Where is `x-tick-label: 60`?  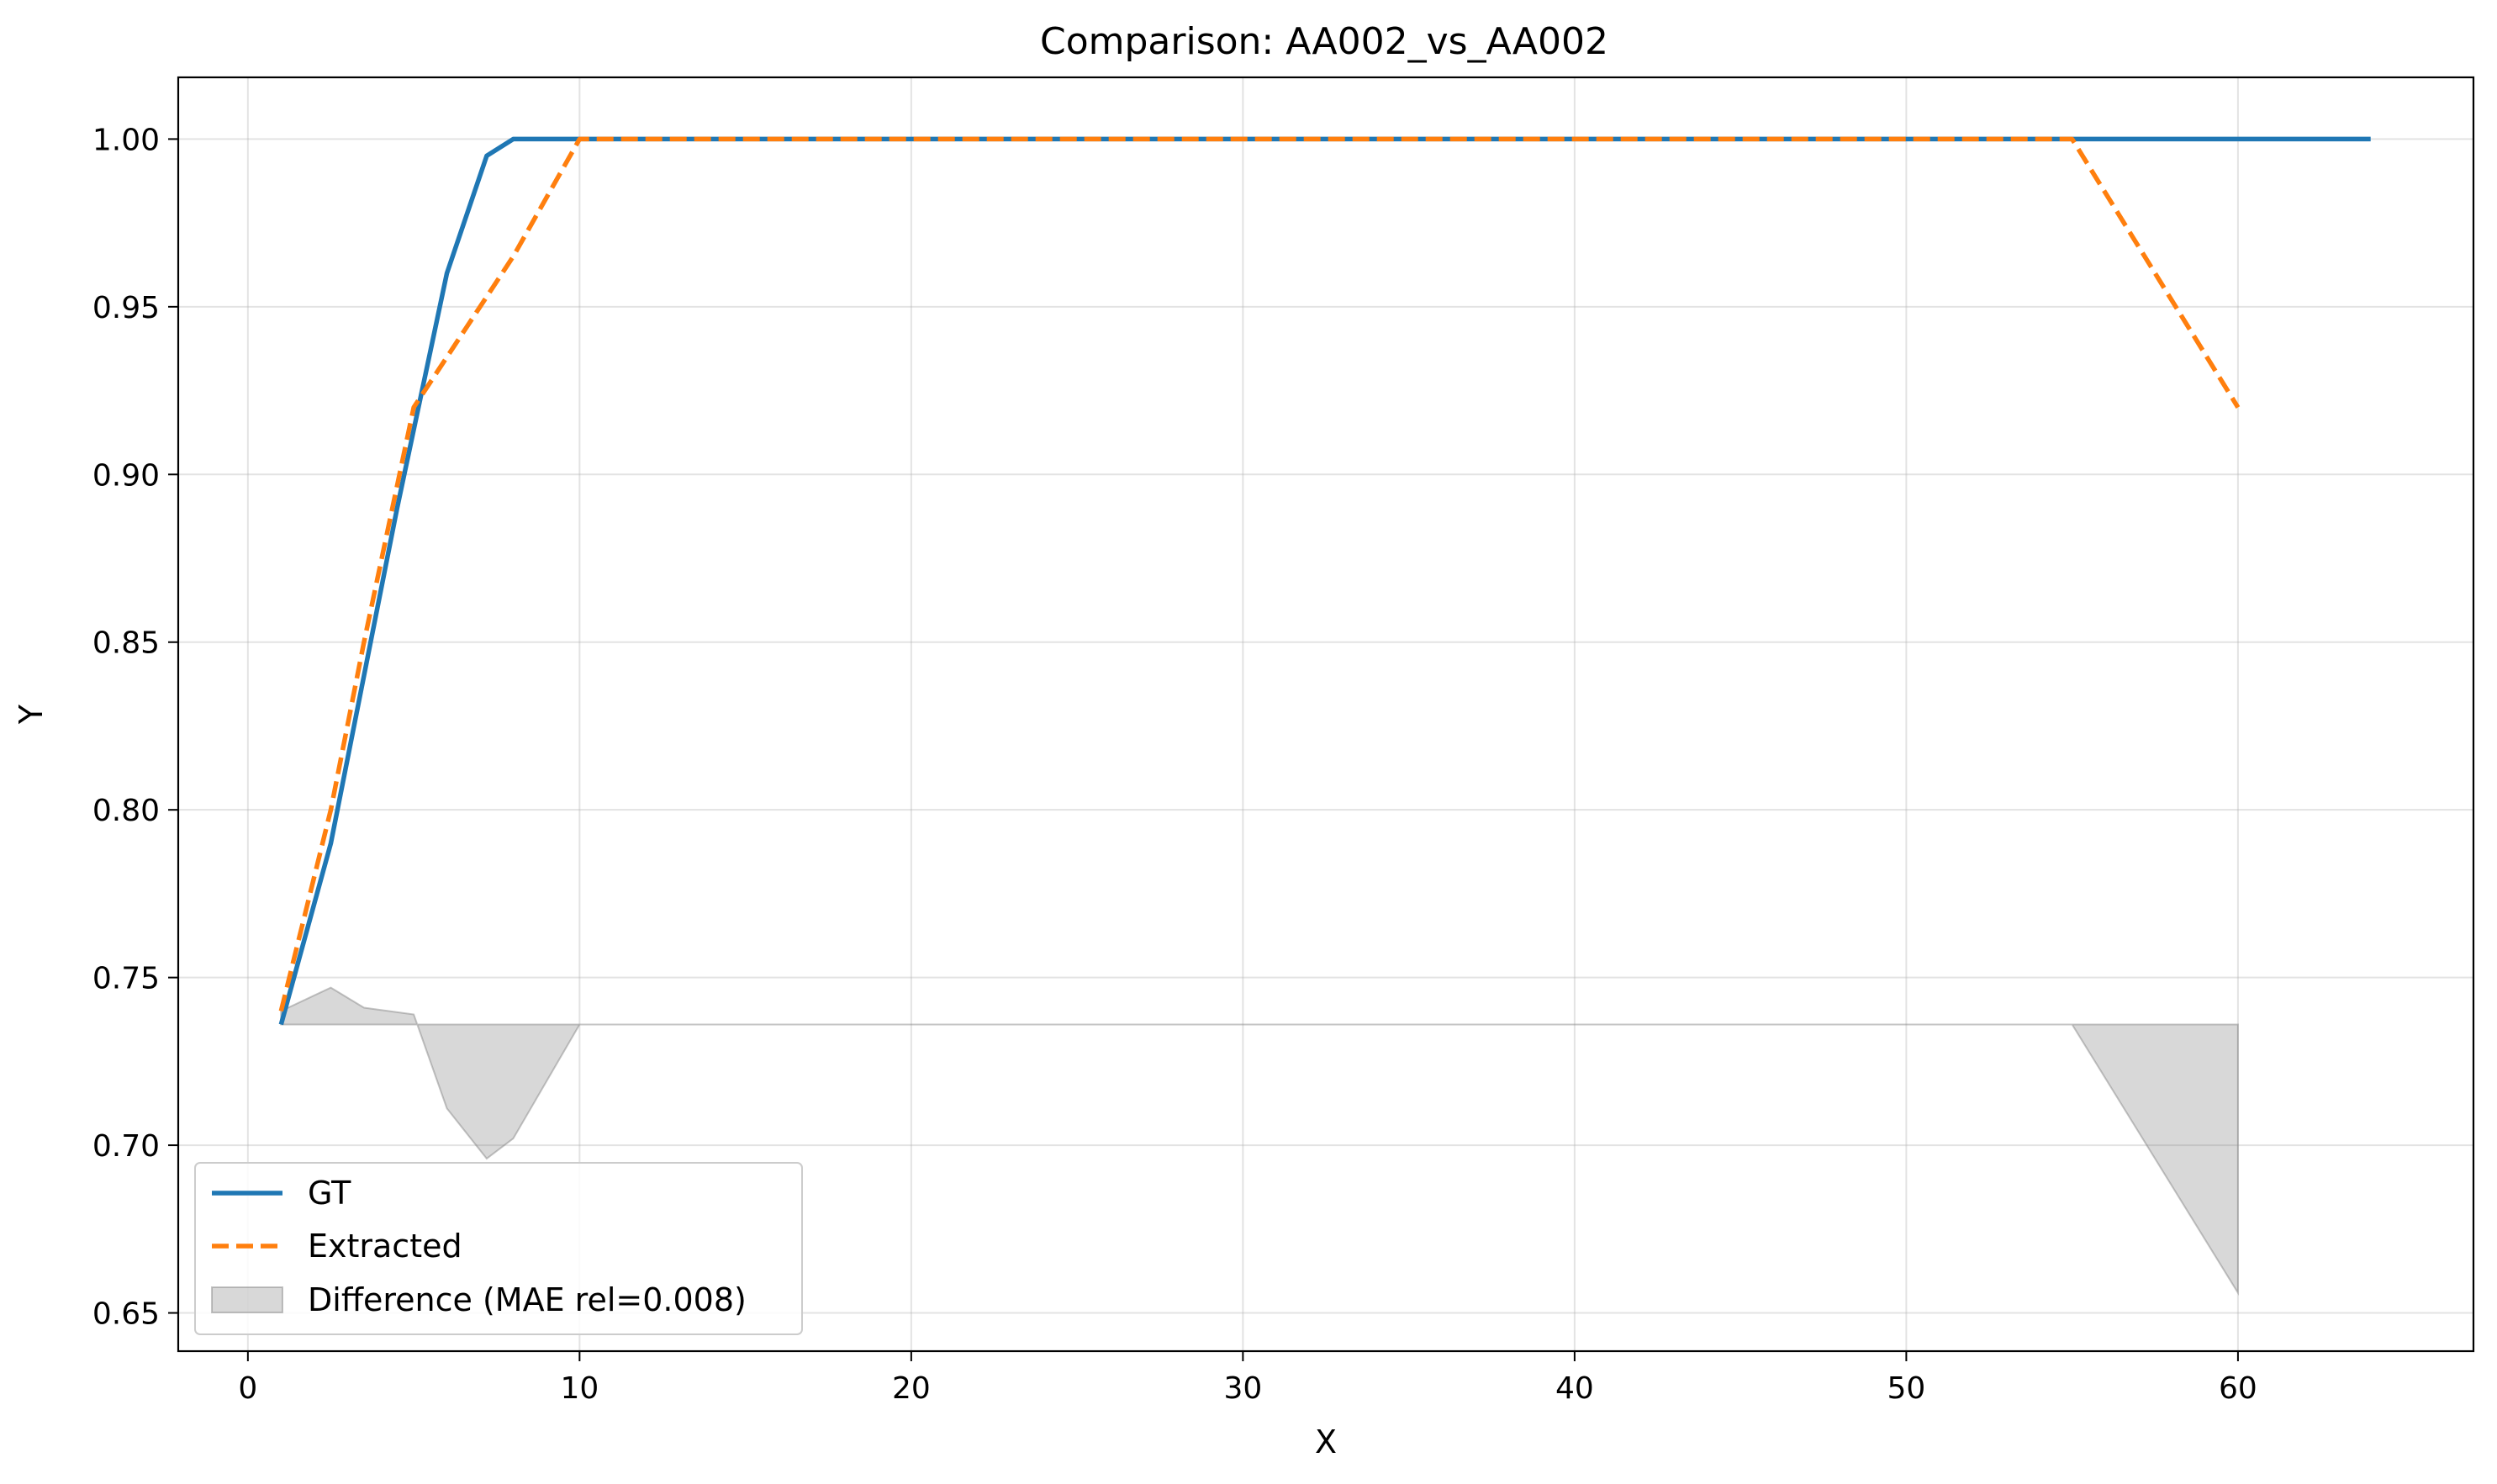 x-tick-label: 60 is located at coordinates (2238, 1388).